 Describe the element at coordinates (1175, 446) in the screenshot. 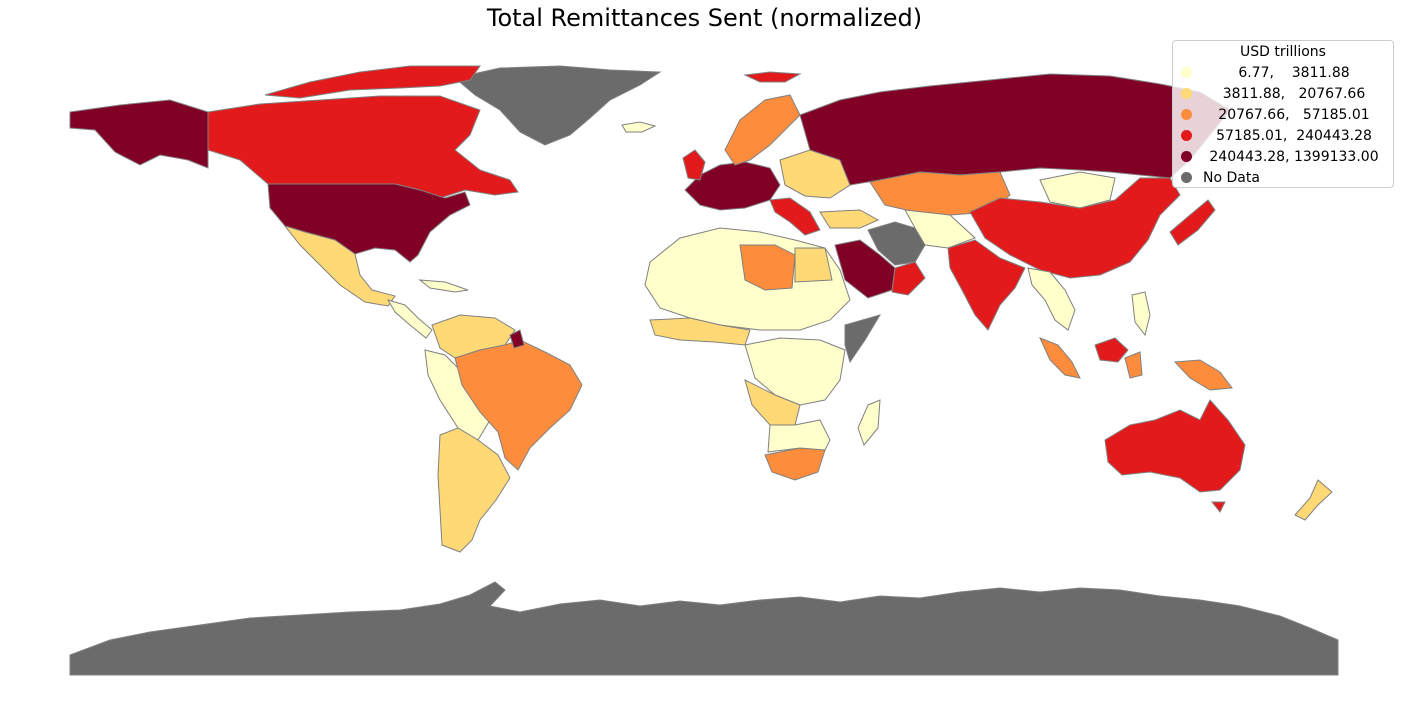

I see `region-australia` at that location.